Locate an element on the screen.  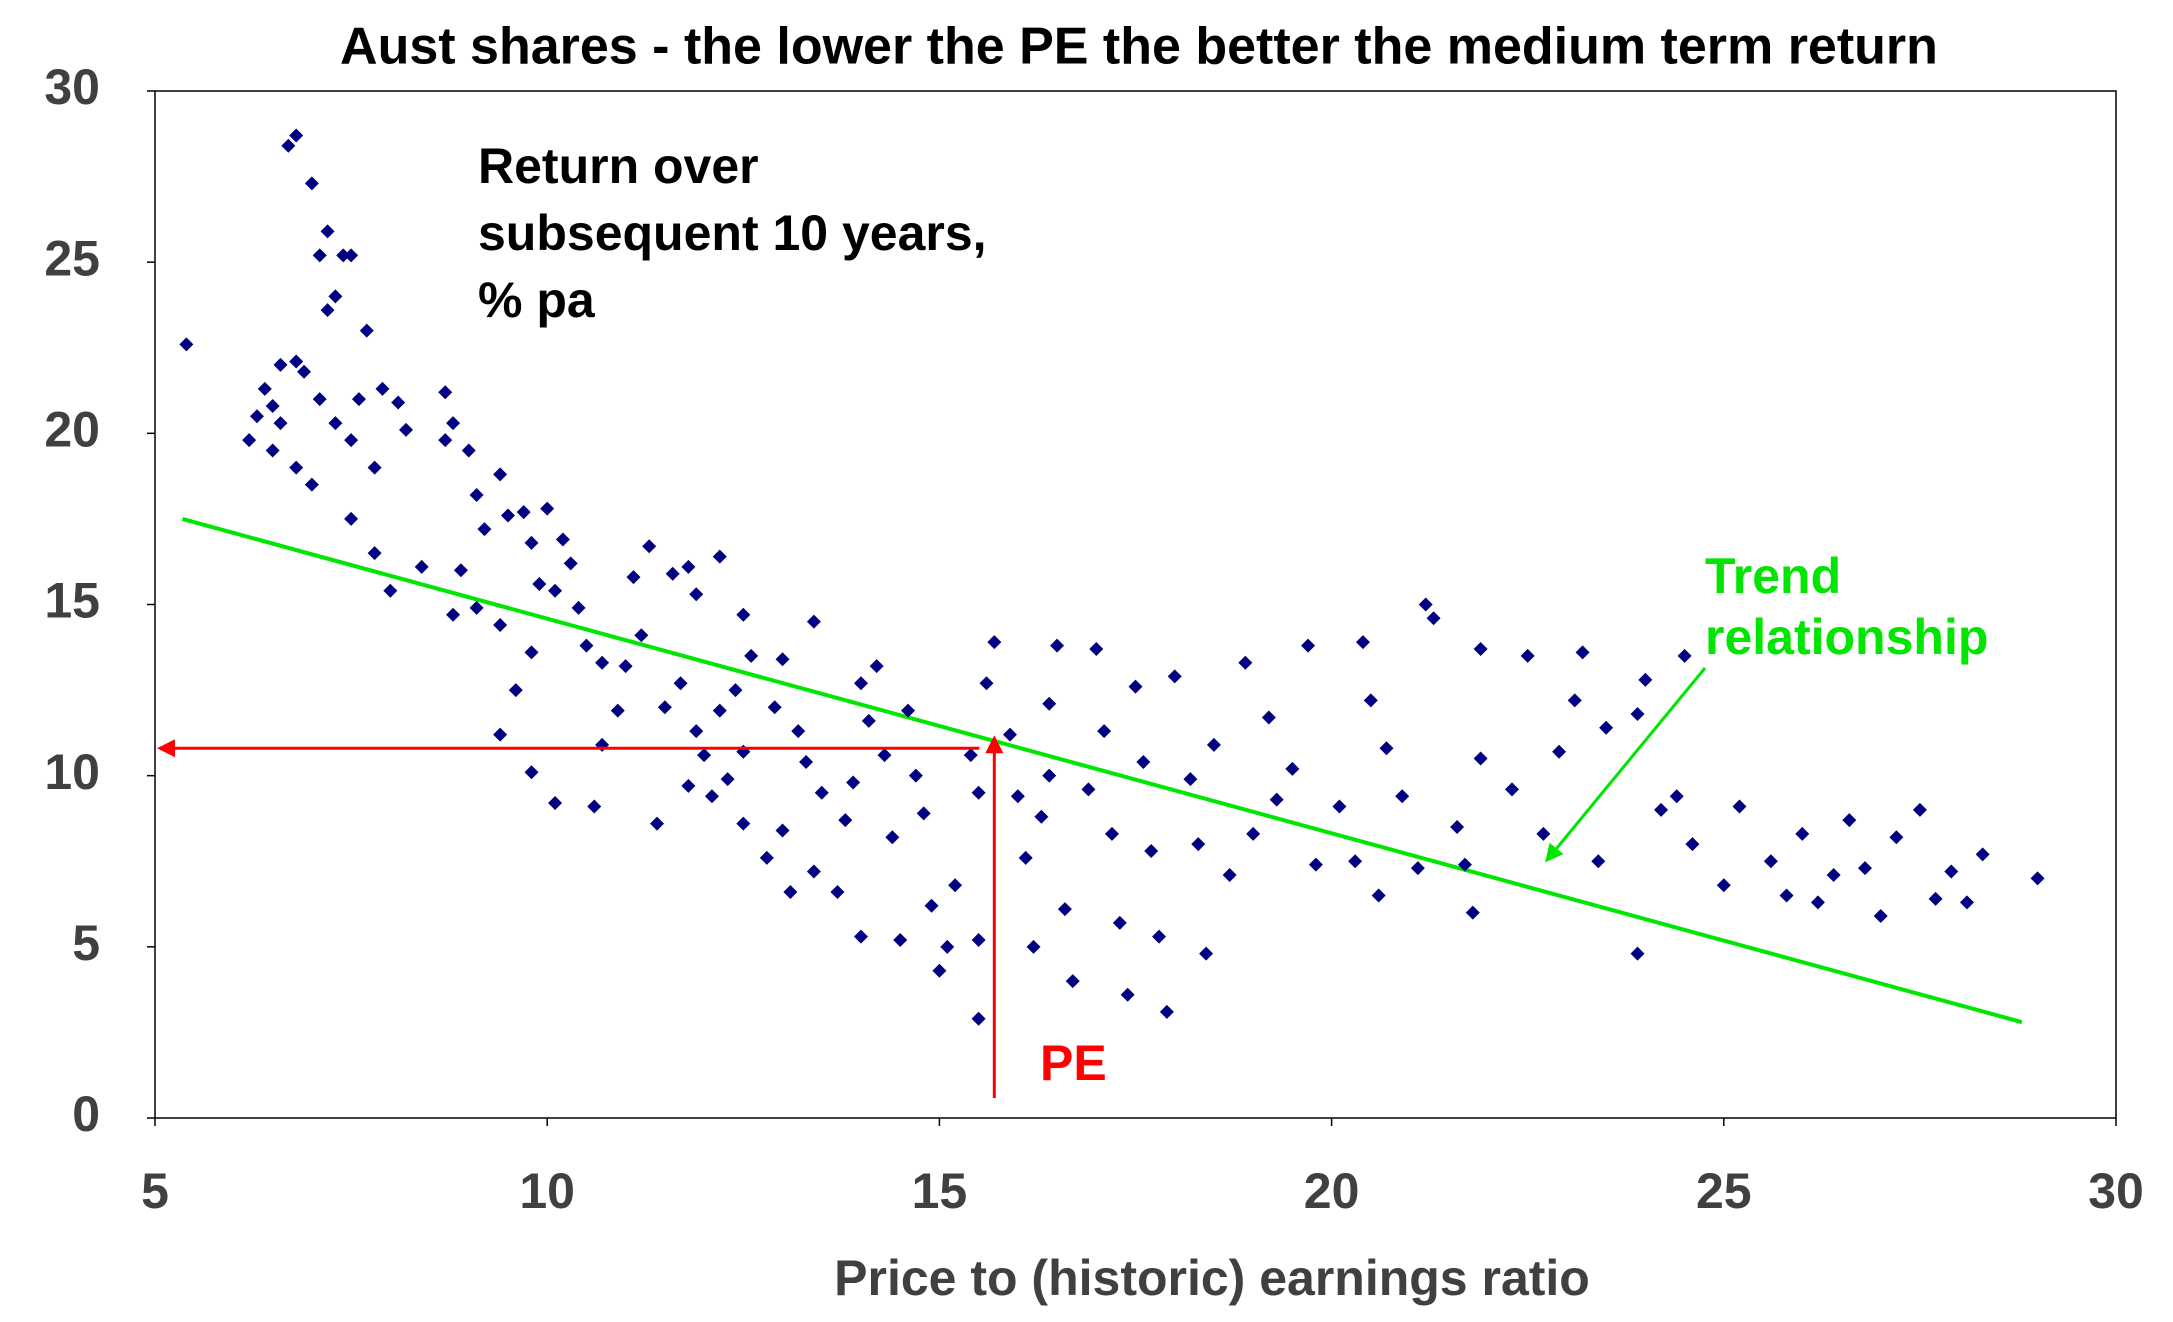
annotation-line: Return over is located at coordinates (618, 166).